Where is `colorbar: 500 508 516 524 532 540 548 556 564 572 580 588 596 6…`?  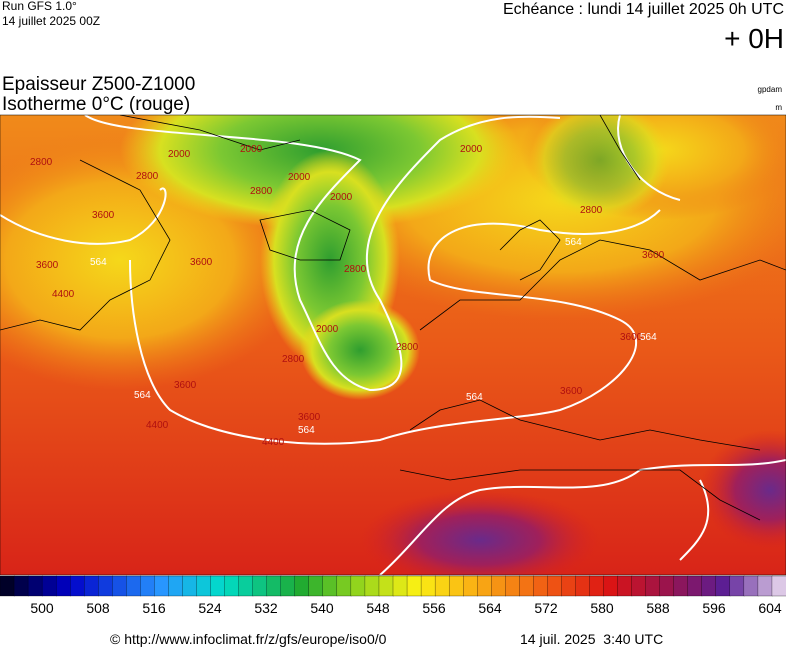 colorbar: 500 508 516 524 532 540 548 556 564 572 580 588 596 6… is located at coordinates (393, 595).